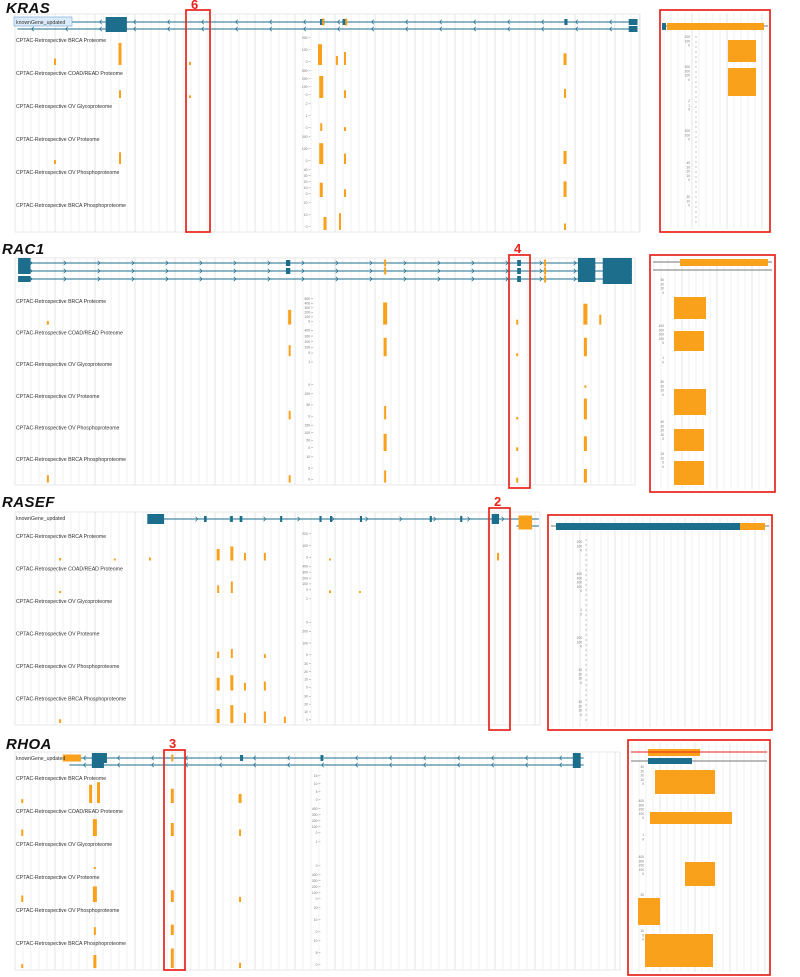  Describe the element at coordinates (307, 331) in the screenshot. I see `scale-label: 400` at that location.